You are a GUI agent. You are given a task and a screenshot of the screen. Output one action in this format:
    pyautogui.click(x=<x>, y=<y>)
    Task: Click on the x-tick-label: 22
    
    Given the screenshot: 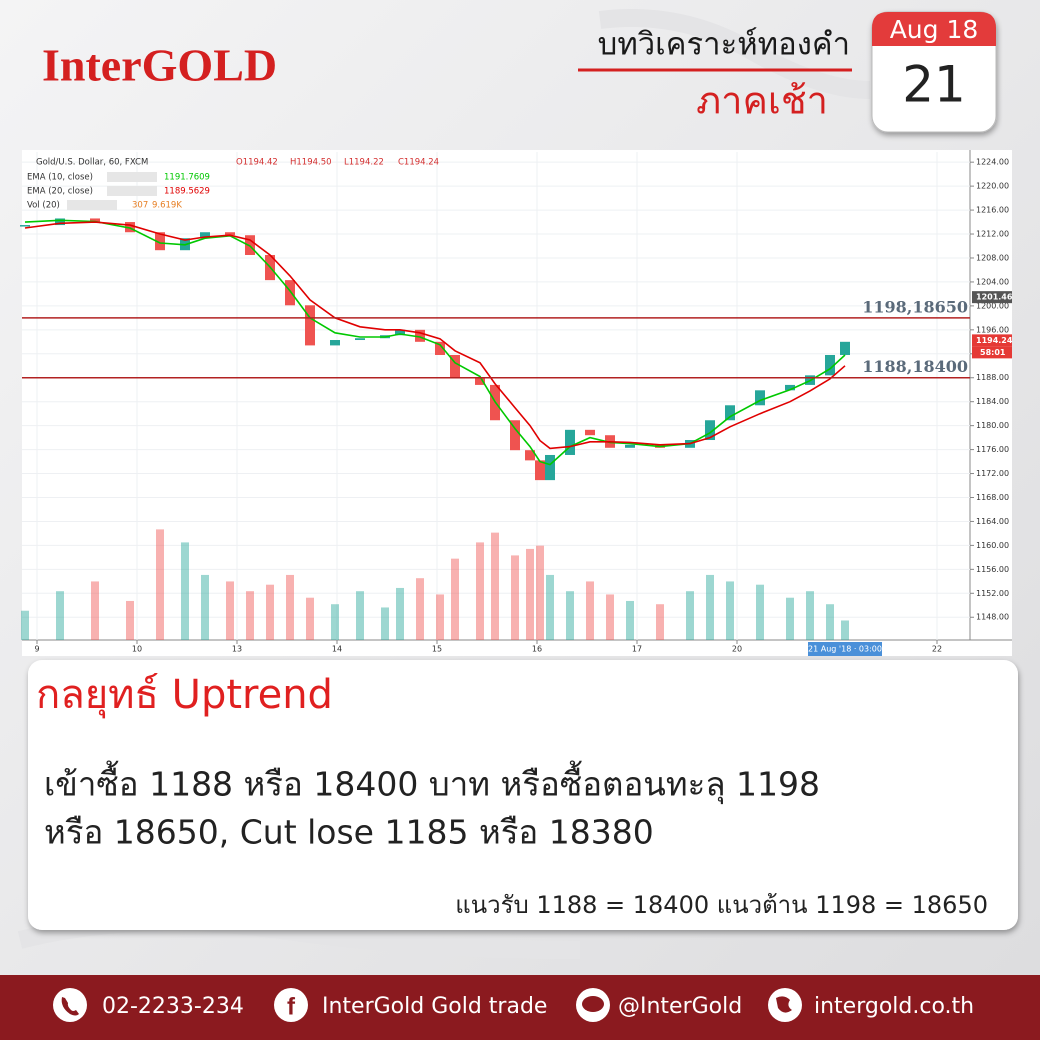 What is the action you would take?
    pyautogui.click(x=937, y=649)
    